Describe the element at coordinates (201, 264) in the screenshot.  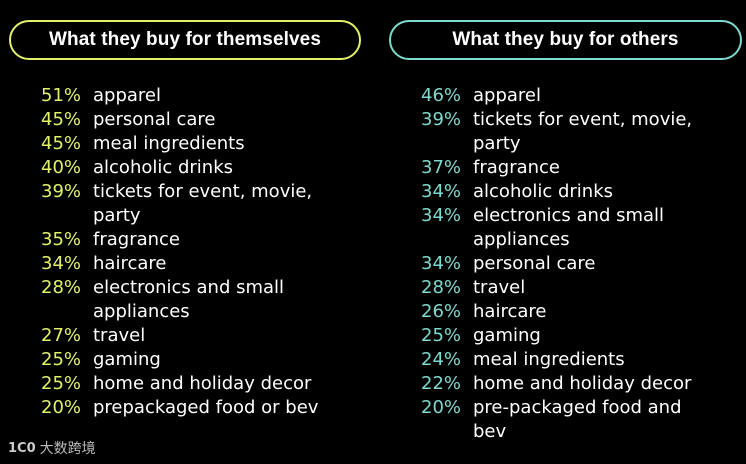
I see `themselves-row: 34% haircare` at that location.